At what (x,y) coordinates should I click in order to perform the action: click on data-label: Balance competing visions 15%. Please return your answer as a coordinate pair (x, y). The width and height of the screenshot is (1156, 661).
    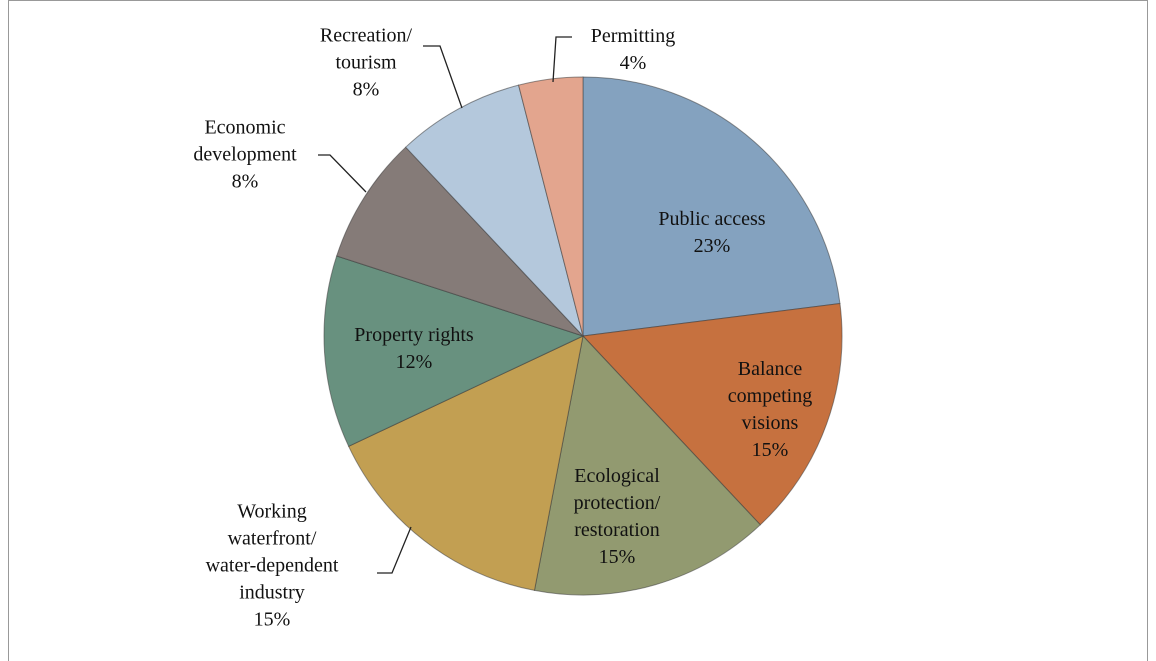
    Looking at the image, I should click on (770, 410).